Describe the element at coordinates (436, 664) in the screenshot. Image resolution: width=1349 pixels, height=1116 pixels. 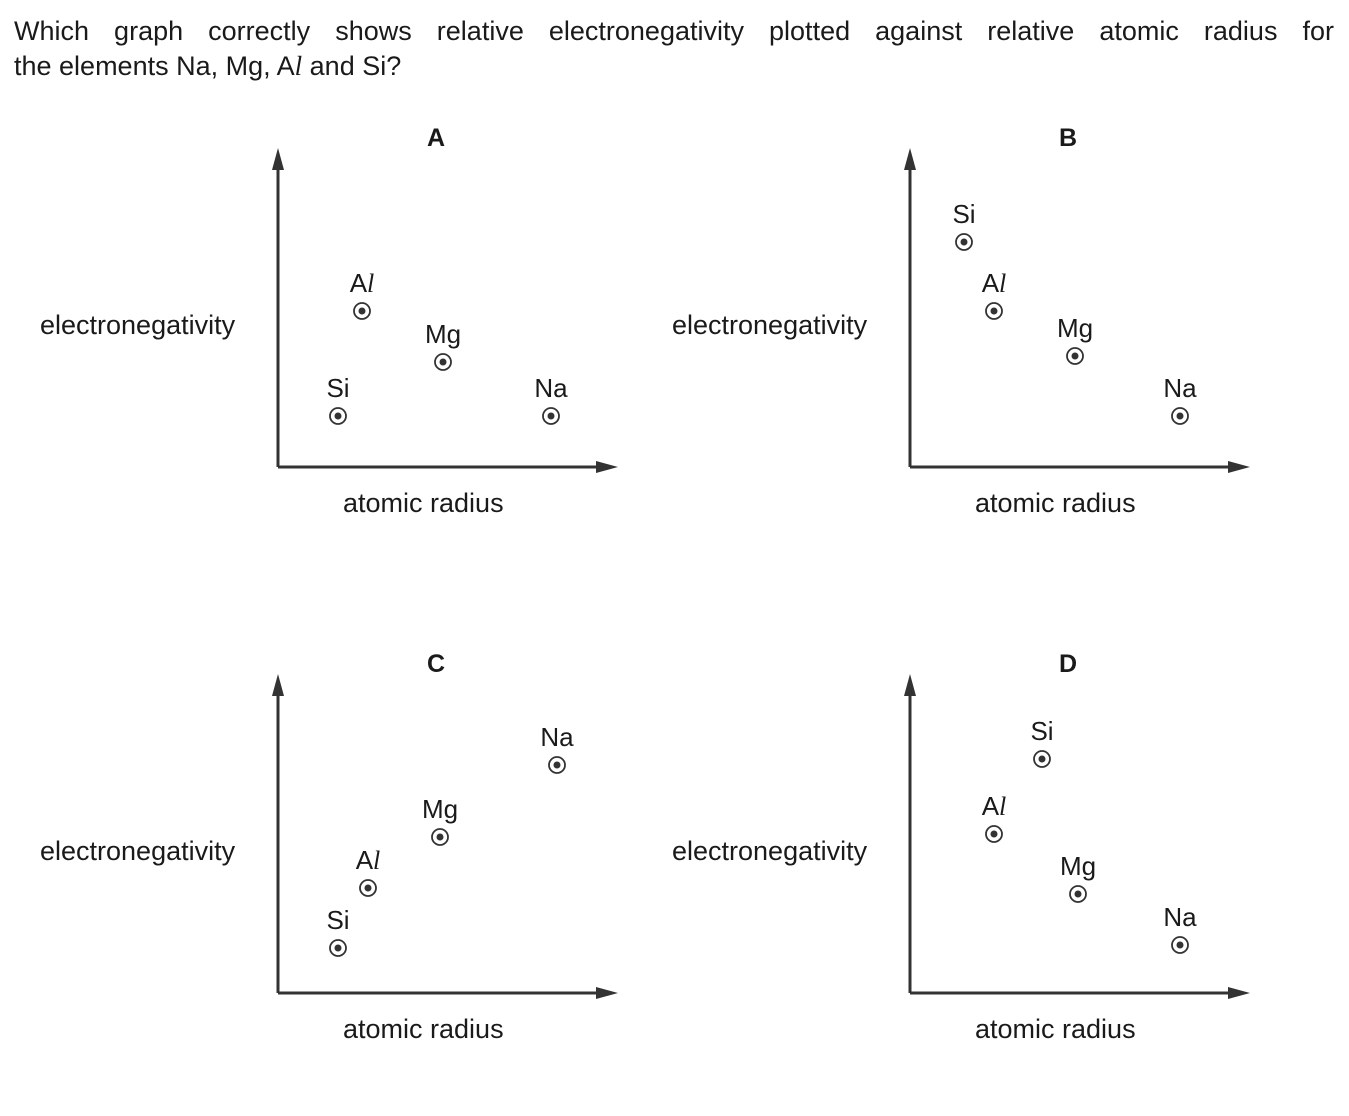
I see `graph-title: C` at that location.